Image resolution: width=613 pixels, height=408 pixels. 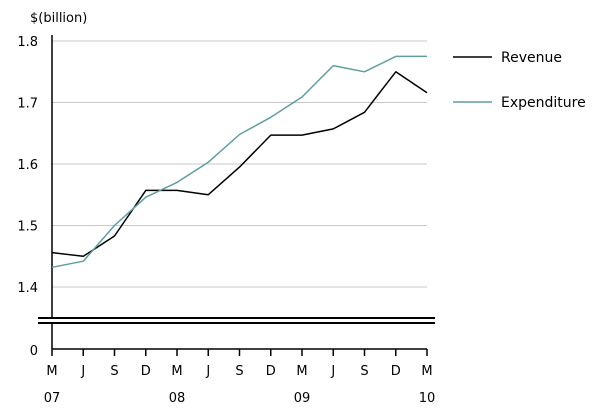 What do you see at coordinates (519, 80) in the screenshot?
I see `legend: Revenue Expenditure` at bounding box center [519, 80].